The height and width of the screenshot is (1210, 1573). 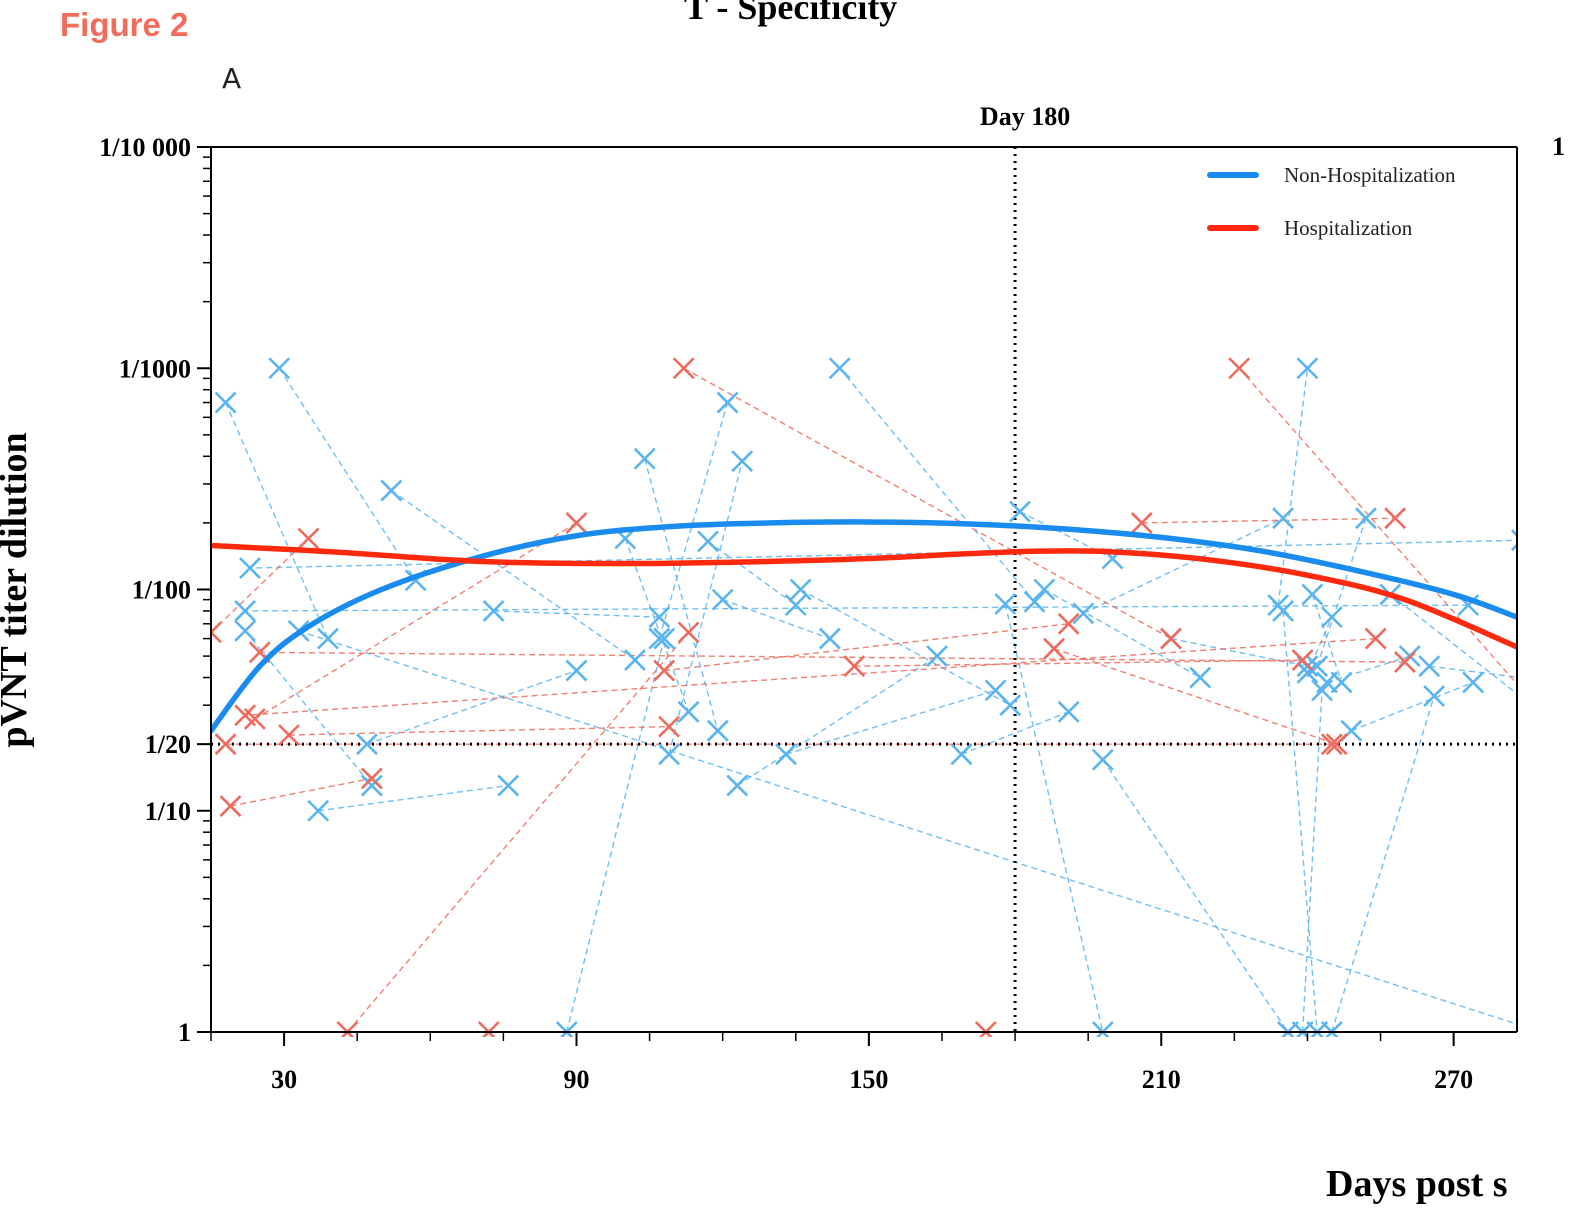 What do you see at coordinates (155, 368) in the screenshot?
I see `y-tick-label: 1/1000` at bounding box center [155, 368].